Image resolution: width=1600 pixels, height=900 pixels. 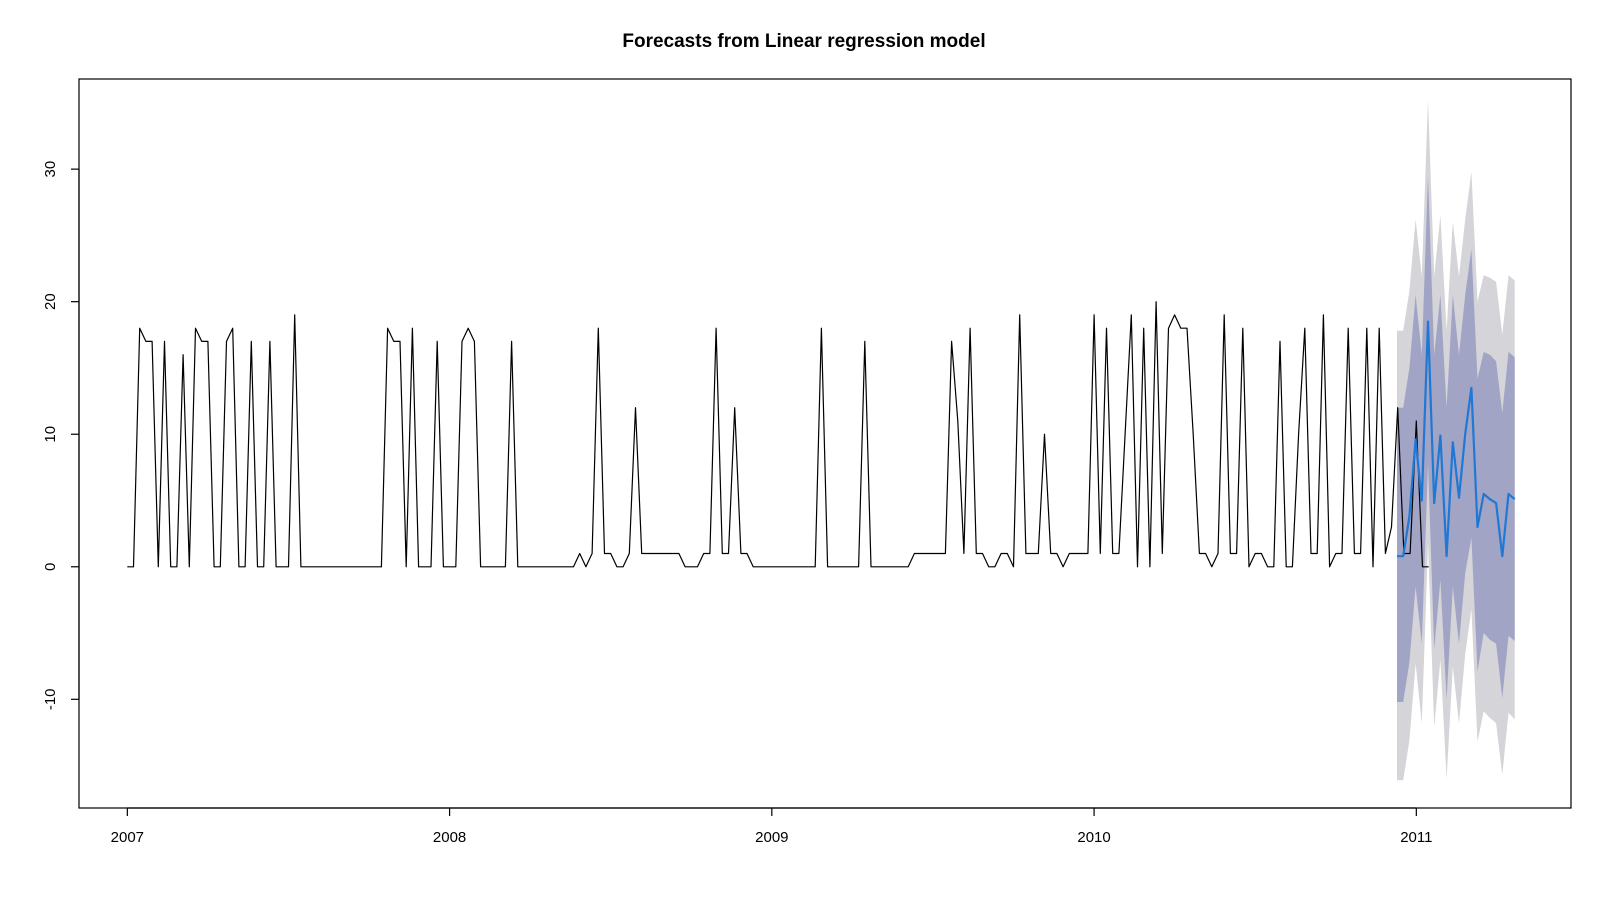 What do you see at coordinates (50, 434) in the screenshot?
I see `y-tick-label: 10` at bounding box center [50, 434].